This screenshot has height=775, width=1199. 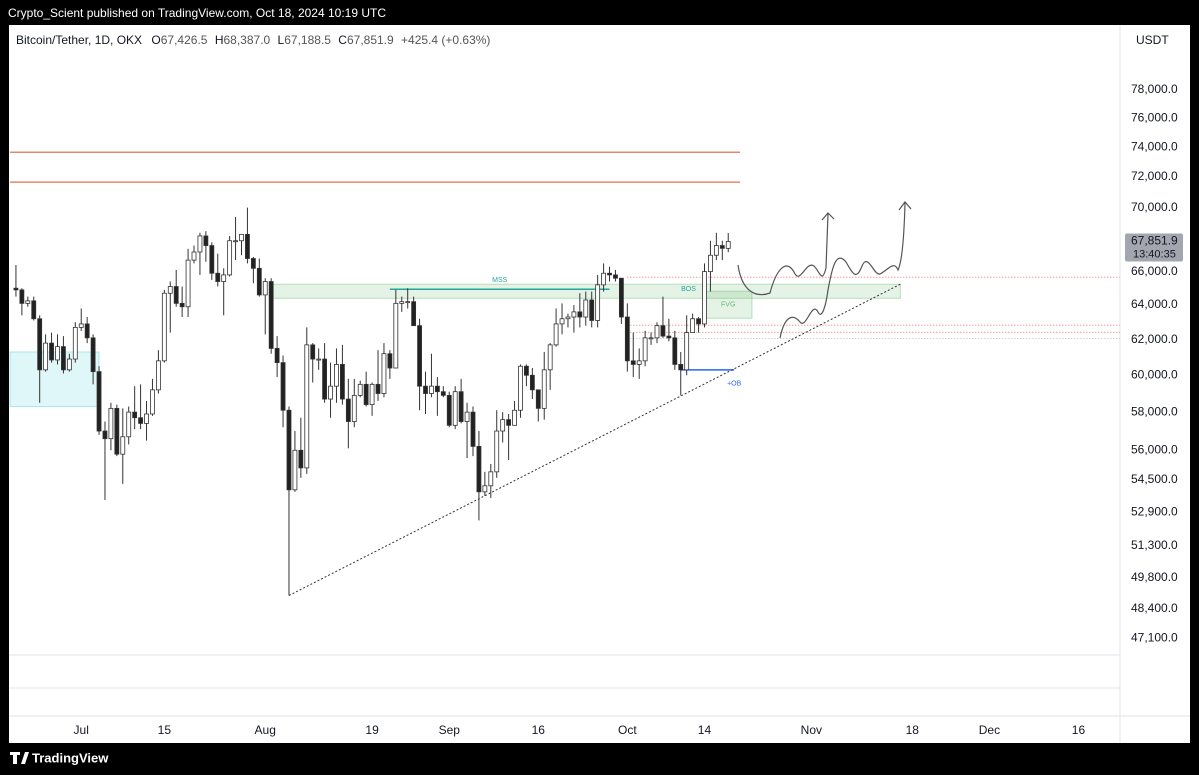 I want to click on brand-logo, so click(x=19, y=758).